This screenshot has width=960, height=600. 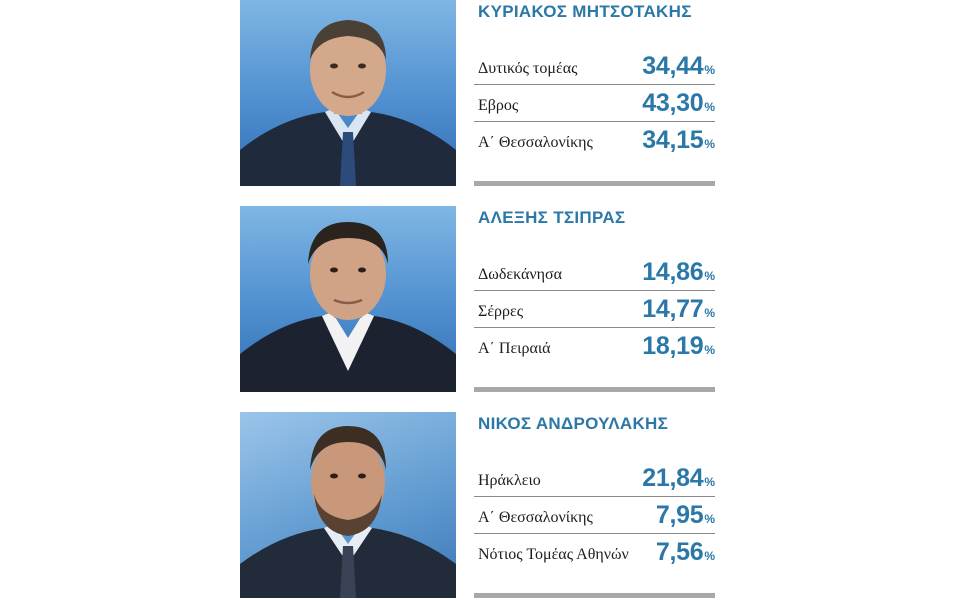 I want to click on result-value: 43,30%, so click(x=678, y=103).